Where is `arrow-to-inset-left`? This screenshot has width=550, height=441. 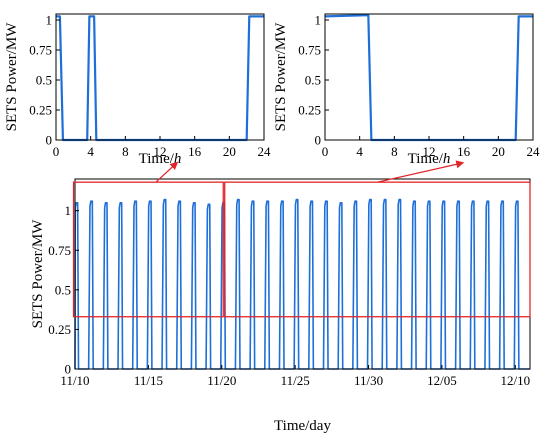
arrow-to-inset-left is located at coordinates (167, 172).